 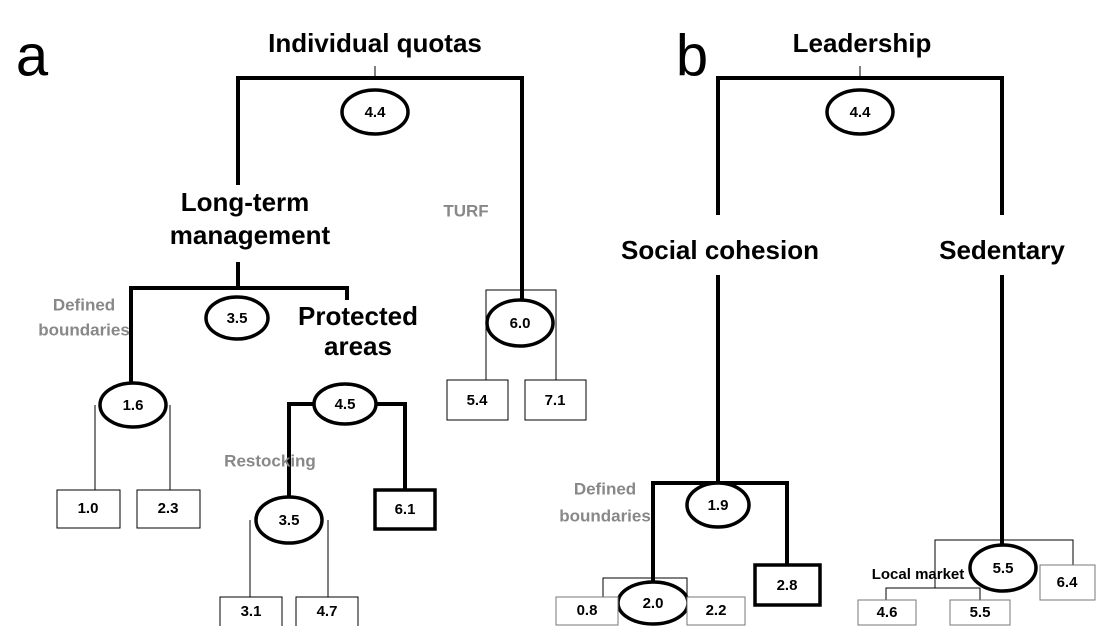 What do you see at coordinates (1002, 250) in the screenshot?
I see `branch-label: Sedentary` at bounding box center [1002, 250].